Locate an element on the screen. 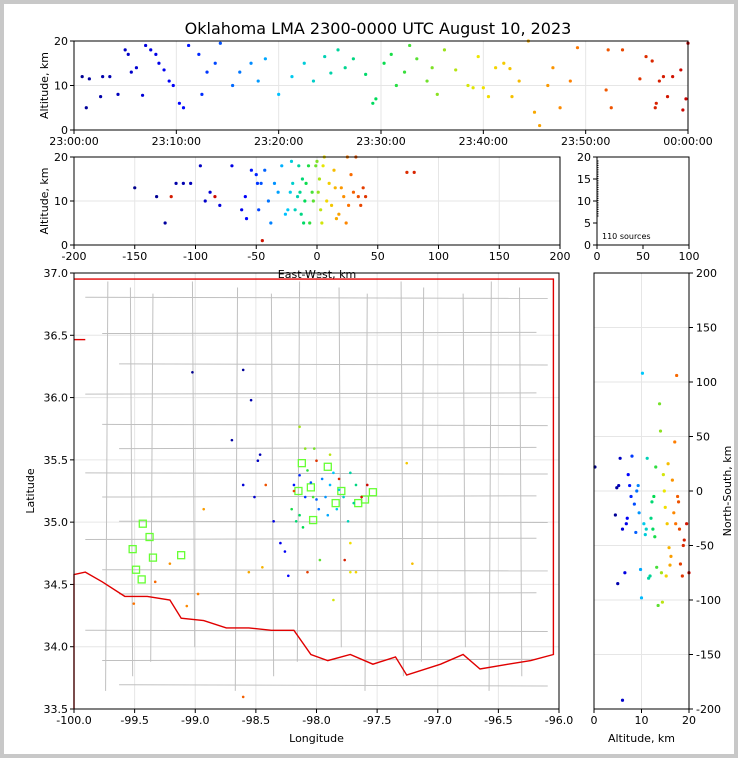  y-tick-label: 15 is located at coordinates (584, 179).